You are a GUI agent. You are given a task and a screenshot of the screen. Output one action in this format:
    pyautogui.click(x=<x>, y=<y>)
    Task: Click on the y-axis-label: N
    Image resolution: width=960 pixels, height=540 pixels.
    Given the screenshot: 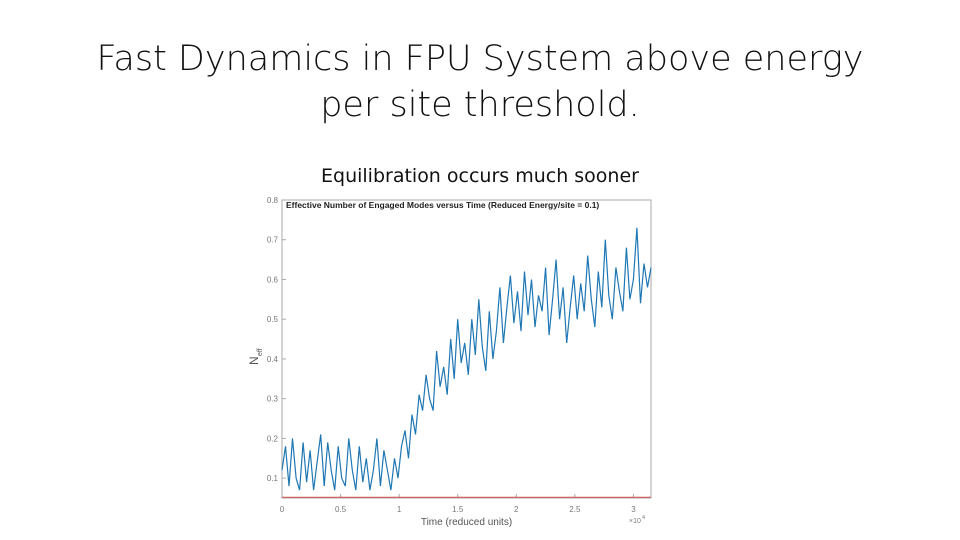 What is the action you would take?
    pyautogui.click(x=254, y=360)
    